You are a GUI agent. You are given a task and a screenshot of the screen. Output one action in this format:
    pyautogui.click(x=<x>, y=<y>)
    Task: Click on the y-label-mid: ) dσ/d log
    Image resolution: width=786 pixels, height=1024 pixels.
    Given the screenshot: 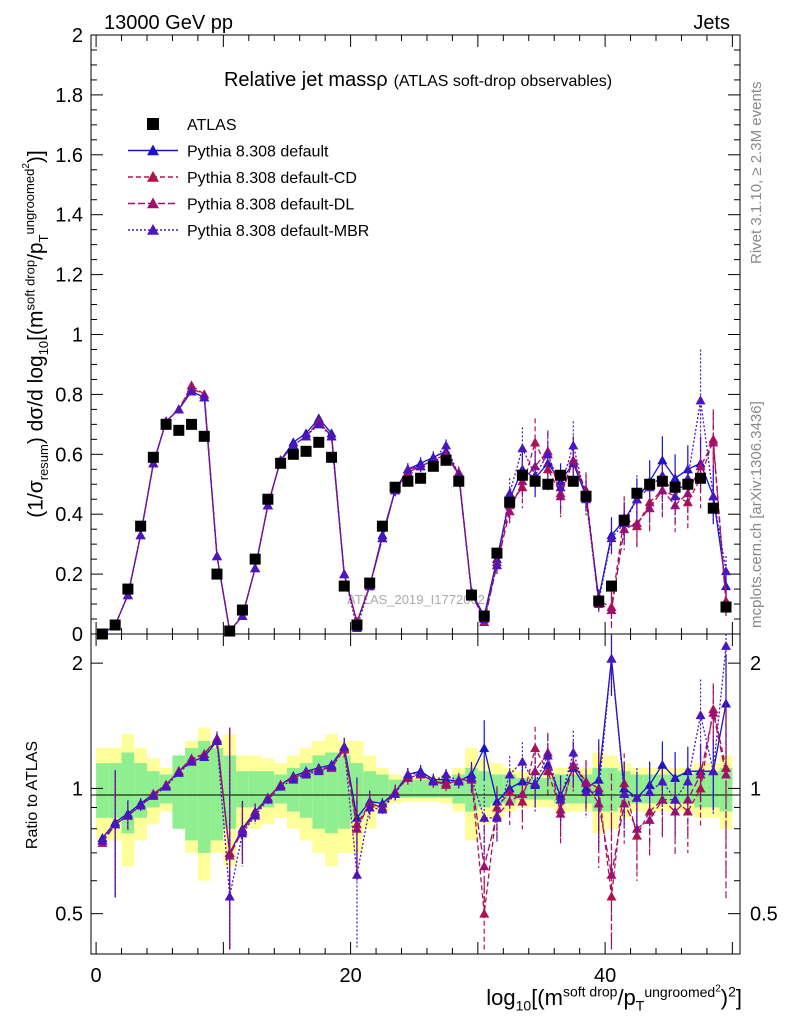 What is the action you would take?
    pyautogui.click(x=36, y=400)
    